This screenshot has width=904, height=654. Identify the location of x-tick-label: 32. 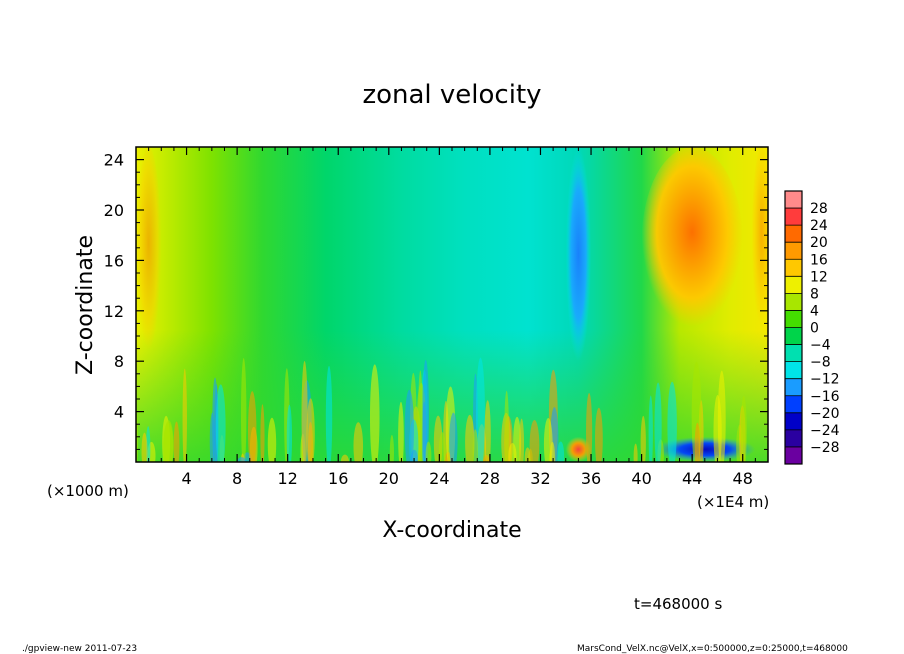
(540, 478).